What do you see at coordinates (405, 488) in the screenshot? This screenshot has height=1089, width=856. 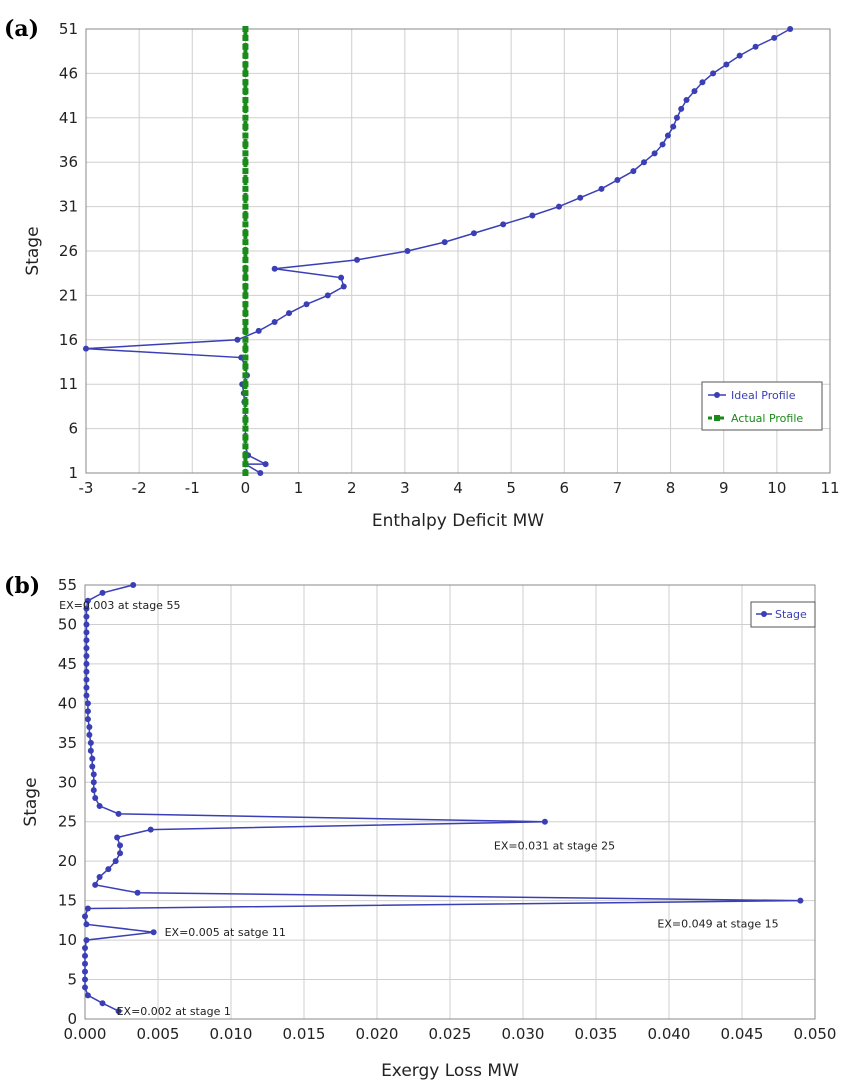 I see `x-tick-label: 3` at bounding box center [405, 488].